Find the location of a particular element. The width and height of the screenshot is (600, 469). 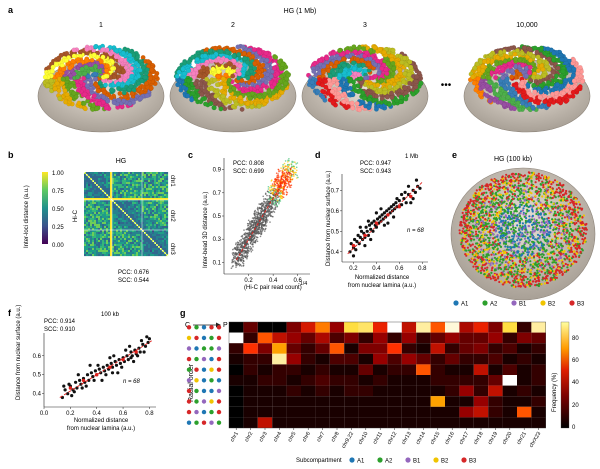

cell-label-2: 2 is located at coordinates (233, 25).